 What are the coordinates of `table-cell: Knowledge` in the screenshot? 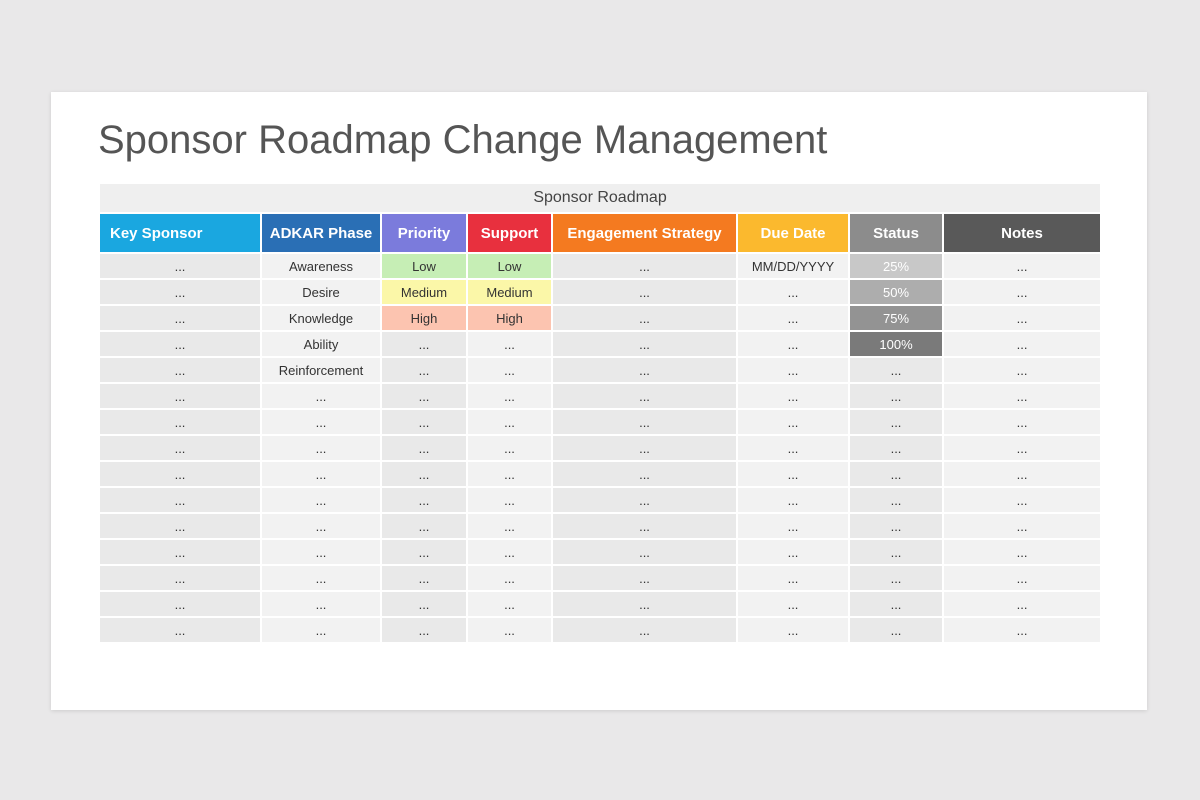 It's located at (321, 318).